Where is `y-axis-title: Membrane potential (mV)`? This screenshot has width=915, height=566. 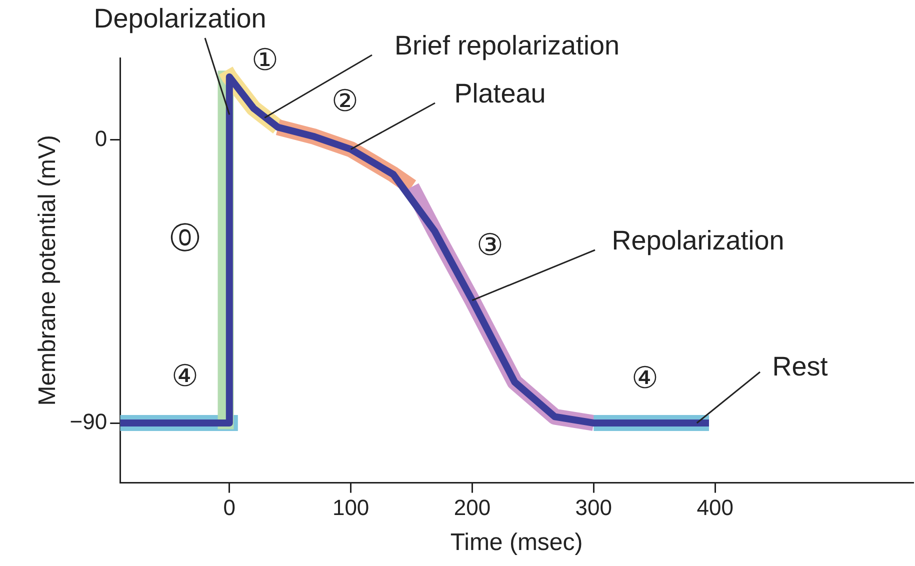 y-axis-title: Membrane potential (mV) is located at coordinates (48, 270).